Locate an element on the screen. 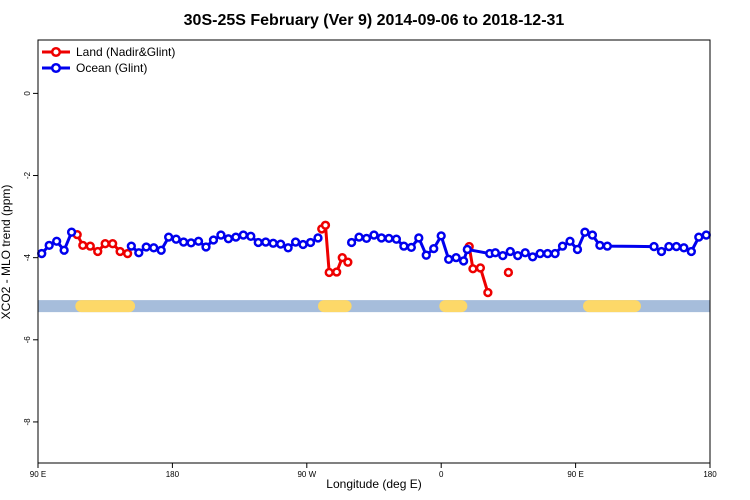 The width and height of the screenshot is (750, 500). y-tick-label-3: -6 is located at coordinates (27, 340).